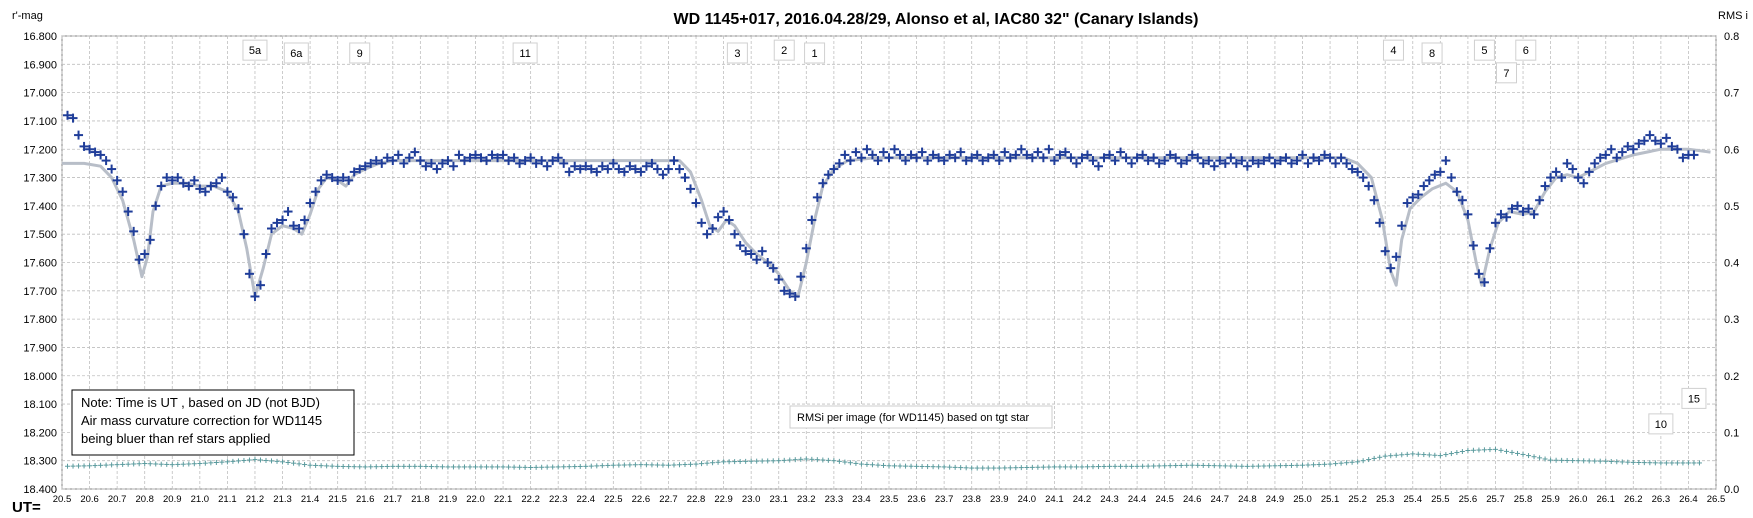  What do you see at coordinates (944, 499) in the screenshot?
I see `x-tick-label: 23.7` at bounding box center [944, 499].